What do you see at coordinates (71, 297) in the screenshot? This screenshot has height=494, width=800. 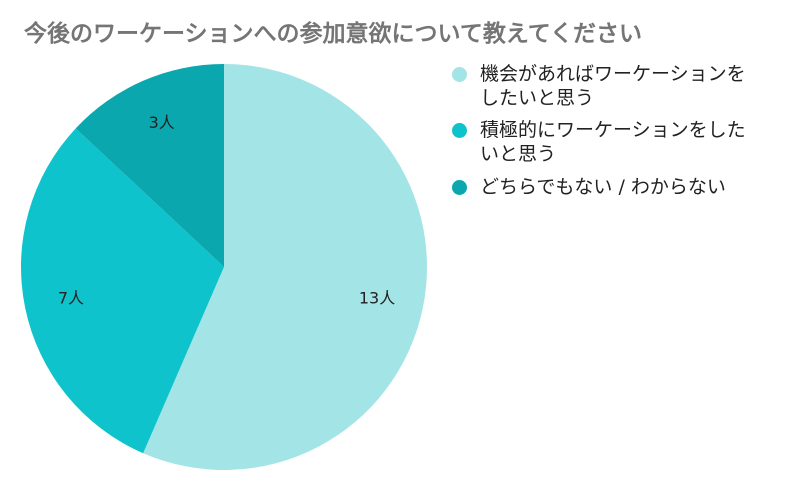 I see `data-label: 7人` at bounding box center [71, 297].